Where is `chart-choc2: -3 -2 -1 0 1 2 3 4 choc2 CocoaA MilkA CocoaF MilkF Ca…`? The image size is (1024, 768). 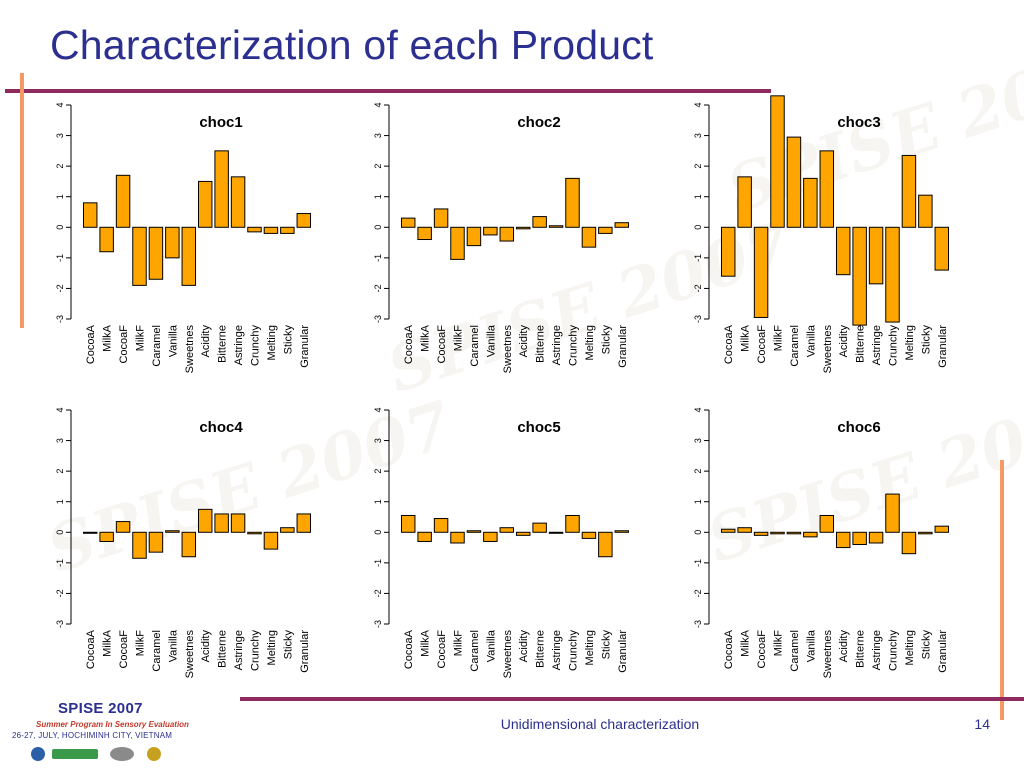
chart-choc2: -3 -2 -1 0 1 2 3 4 choc2 CocoaA MilkA CocoaF MilkF Ca… is located at coordinates (501, 238).